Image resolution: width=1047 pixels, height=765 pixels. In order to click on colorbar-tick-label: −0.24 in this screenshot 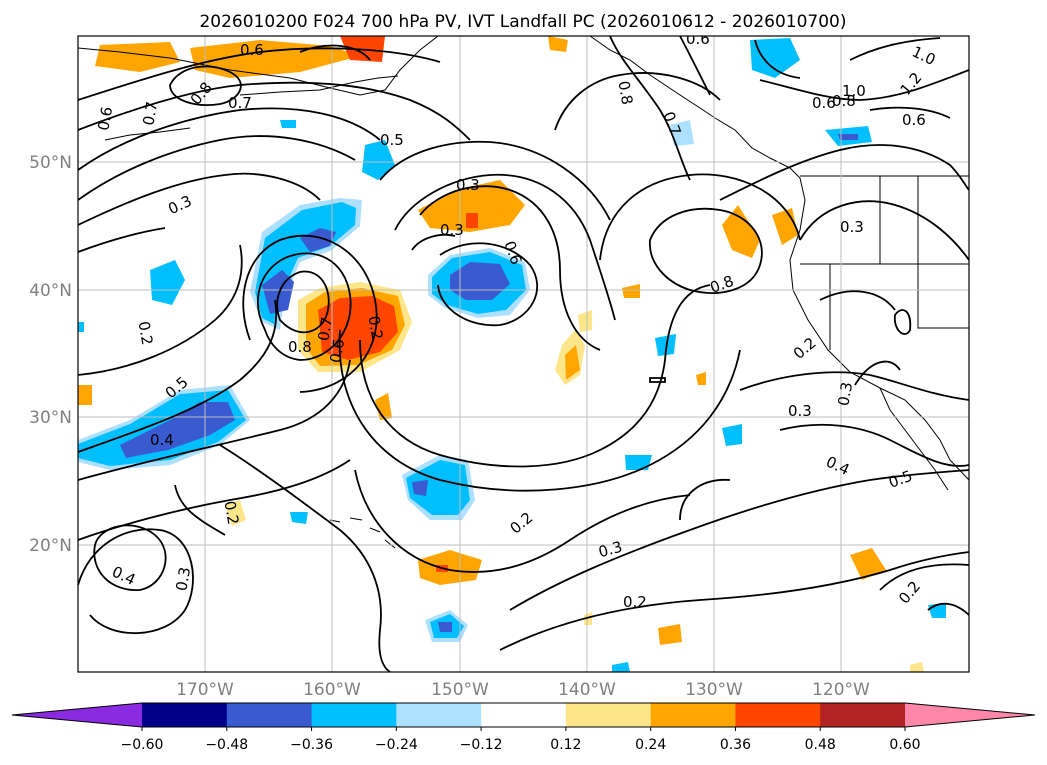, I will do `click(396, 745)`.